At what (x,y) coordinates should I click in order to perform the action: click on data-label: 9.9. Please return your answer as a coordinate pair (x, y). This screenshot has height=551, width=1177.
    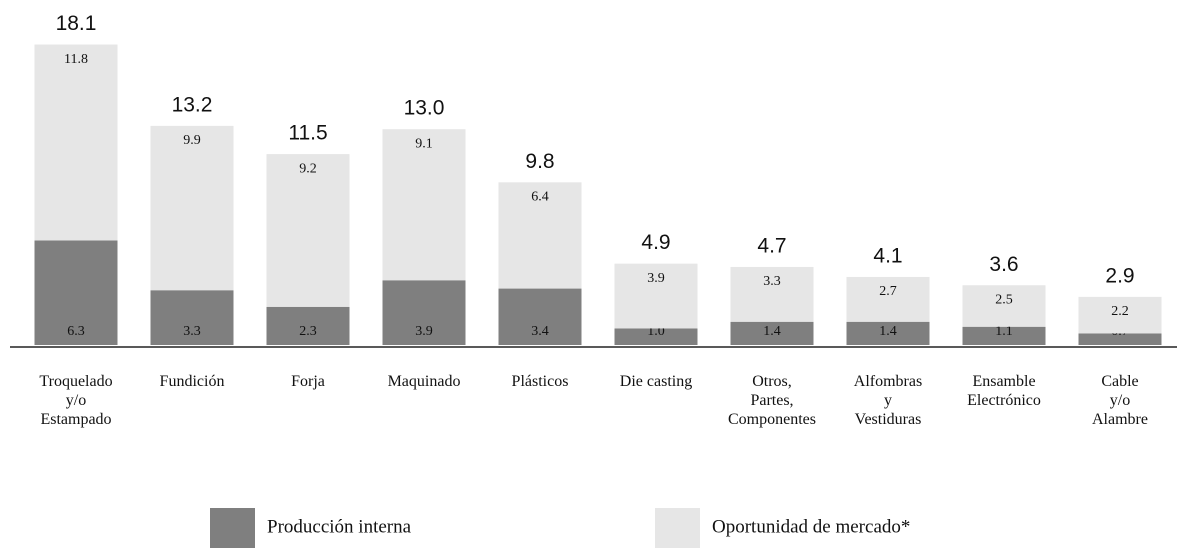
    Looking at the image, I should click on (192, 140).